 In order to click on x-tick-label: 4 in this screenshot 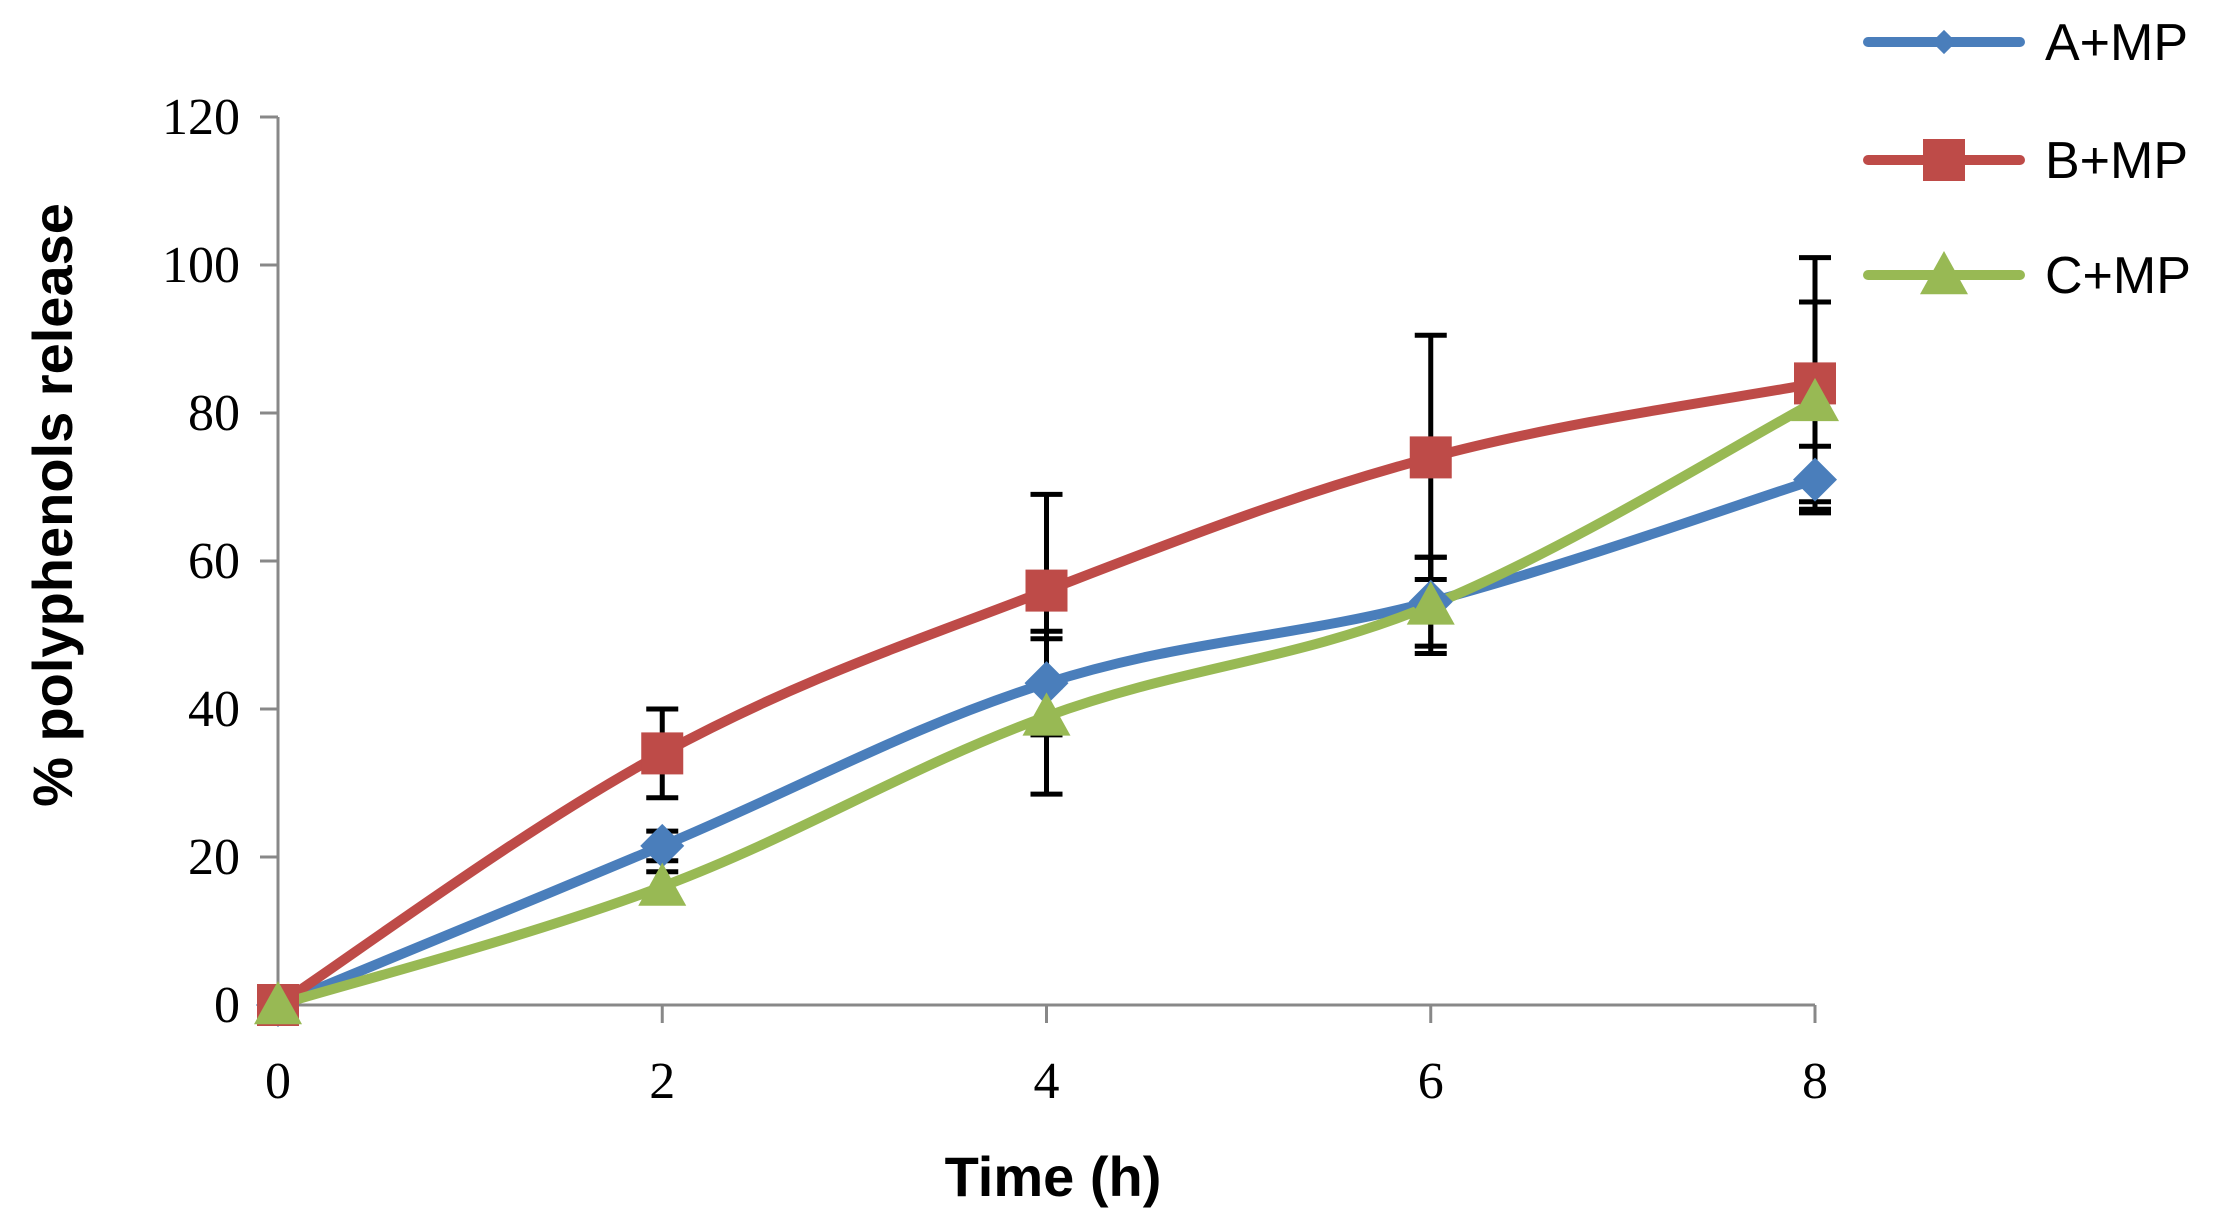, I will do `click(1047, 1081)`.